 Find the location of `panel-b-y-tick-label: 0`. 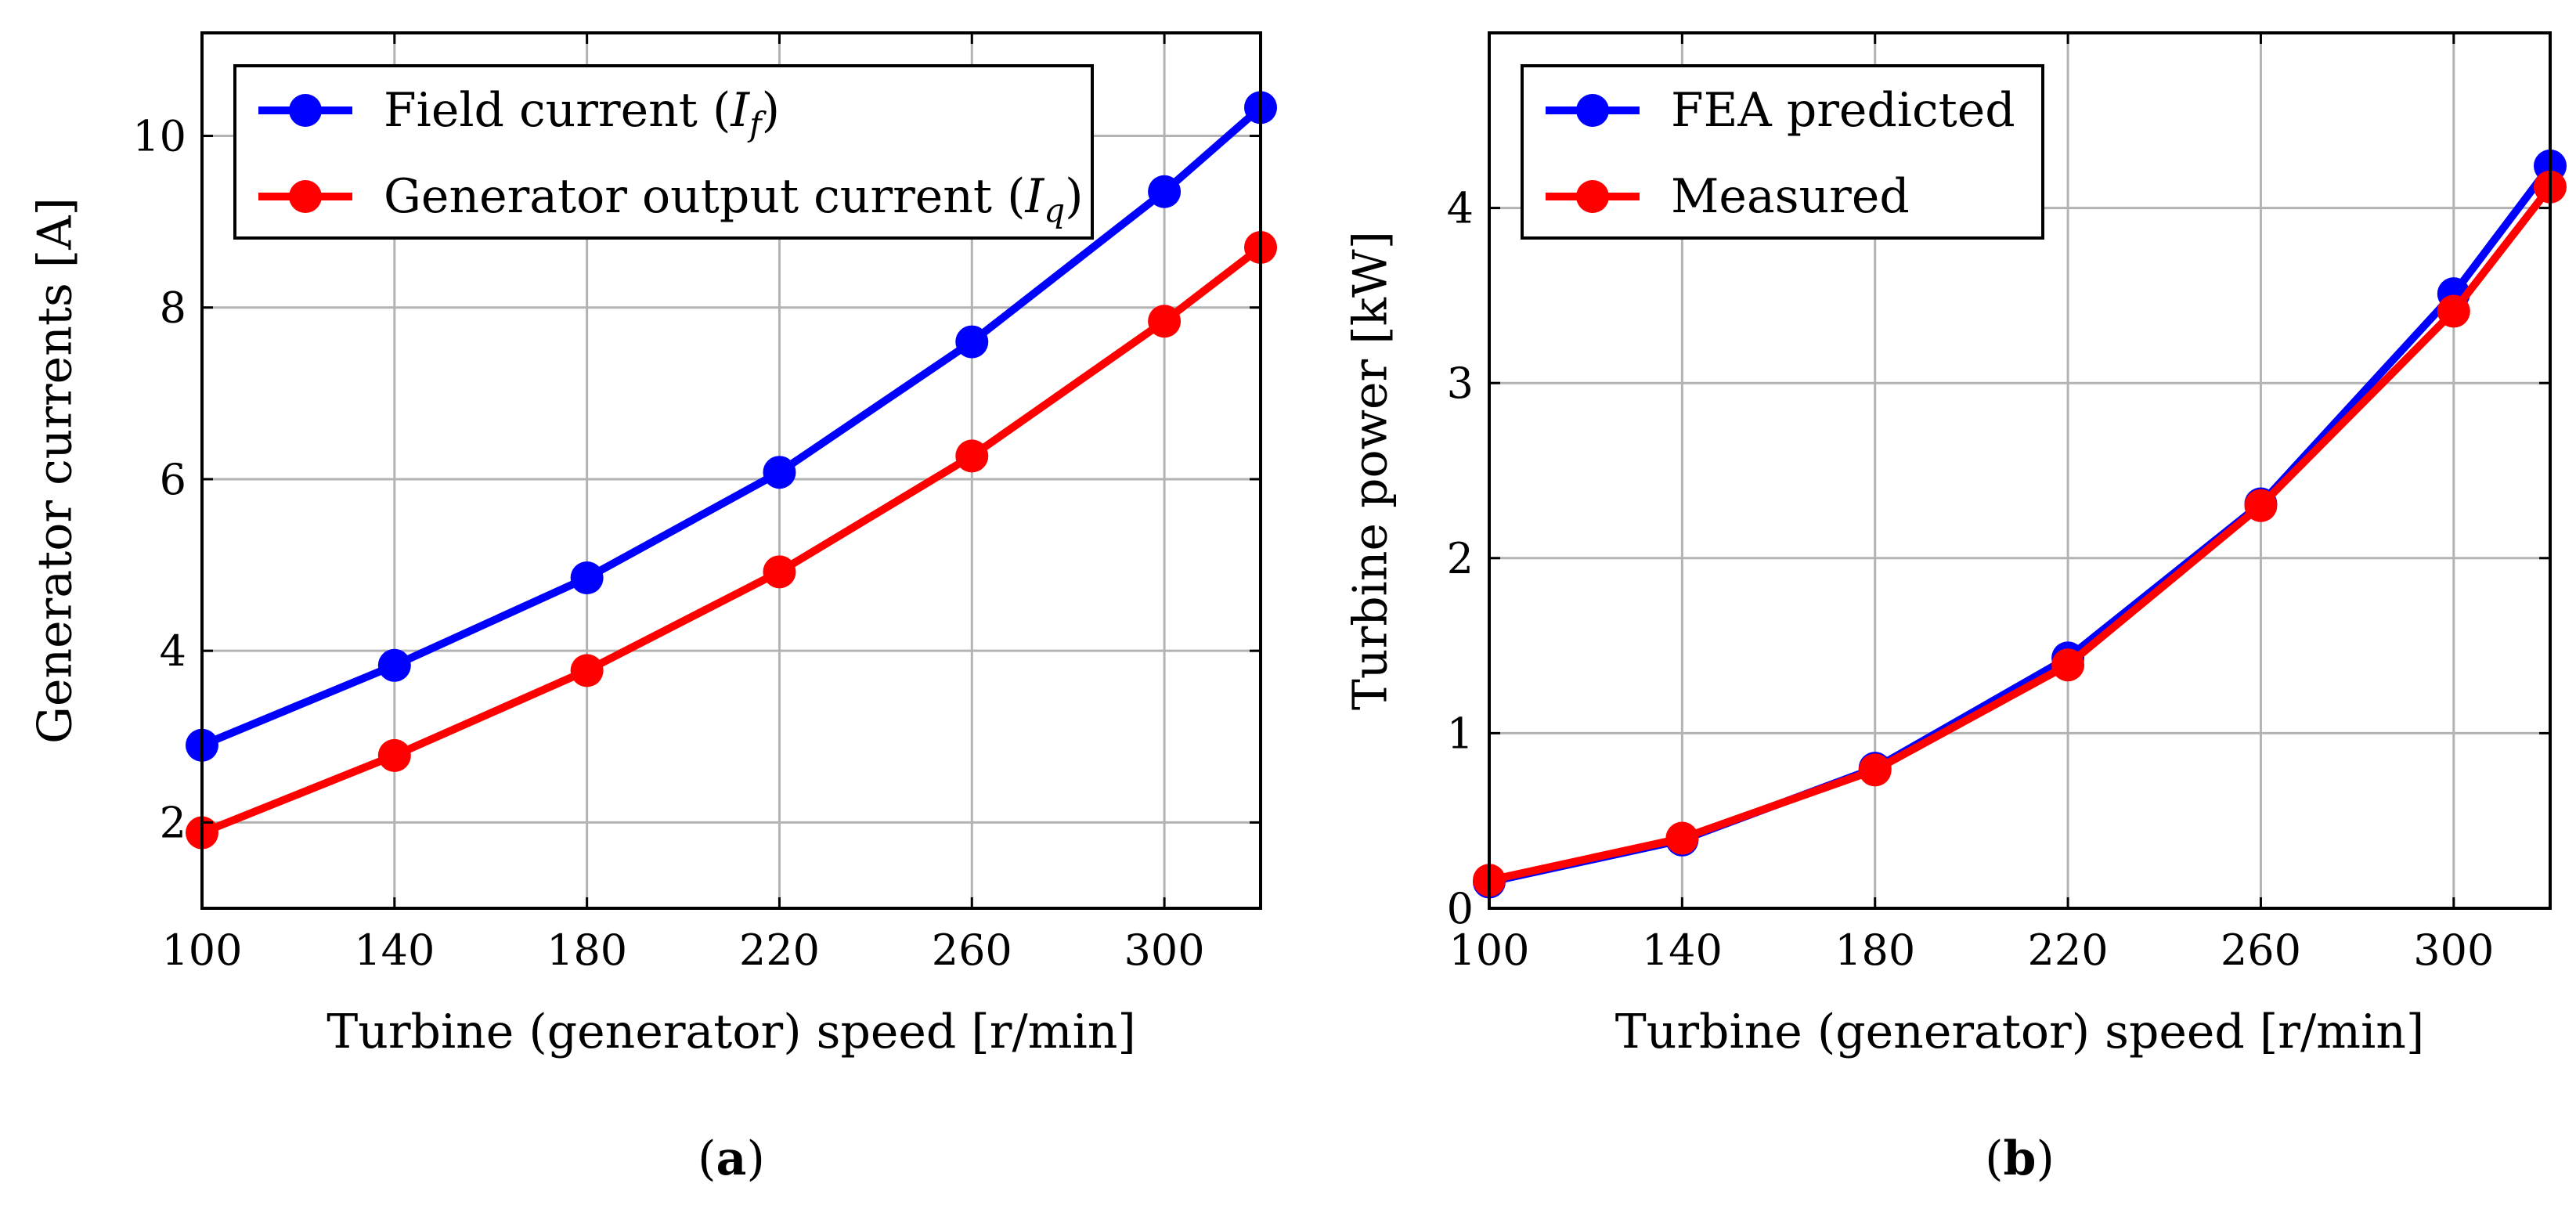

panel-b-y-tick-label: 0 is located at coordinates (1460, 909).